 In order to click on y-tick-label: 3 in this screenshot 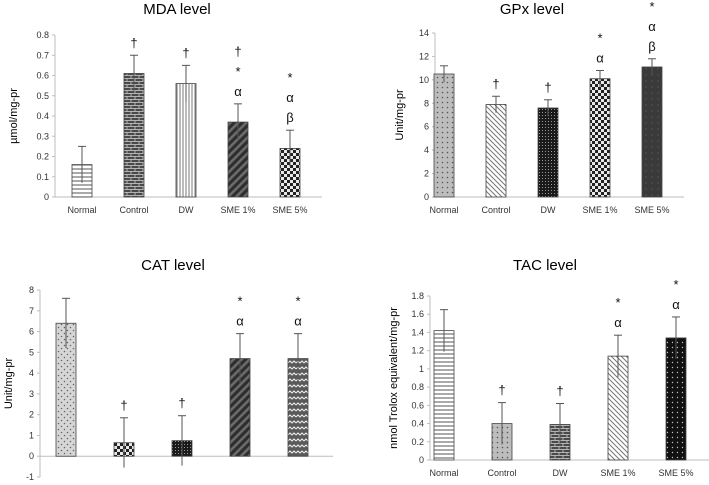, I will do `click(31, 394)`.